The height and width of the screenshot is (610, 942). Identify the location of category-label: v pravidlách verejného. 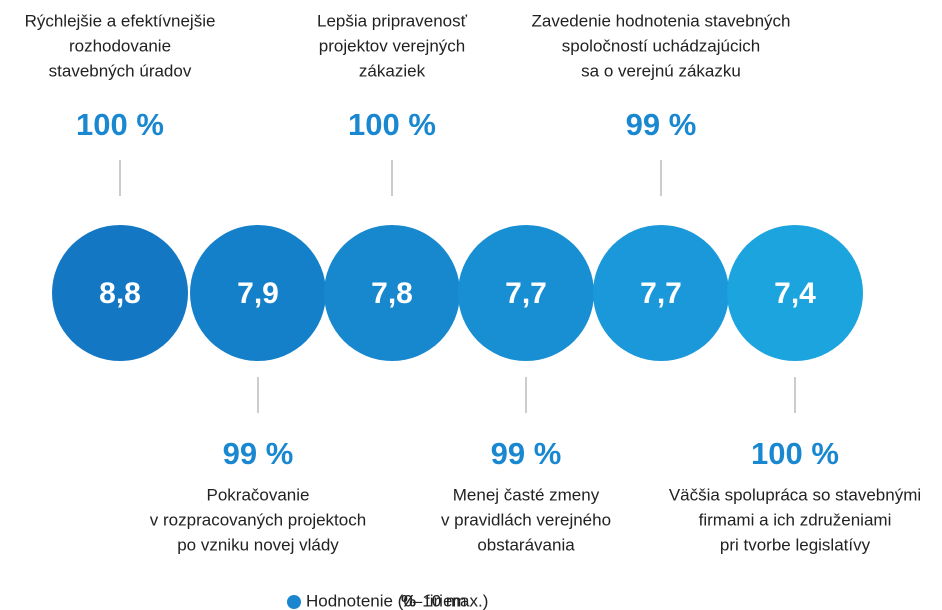
(526, 519).